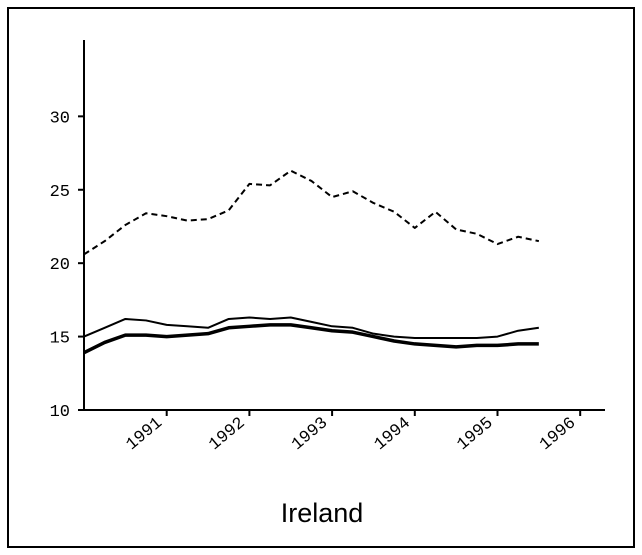 The width and height of the screenshot is (642, 555). I want to click on y-tick-label: 15, so click(60, 339).